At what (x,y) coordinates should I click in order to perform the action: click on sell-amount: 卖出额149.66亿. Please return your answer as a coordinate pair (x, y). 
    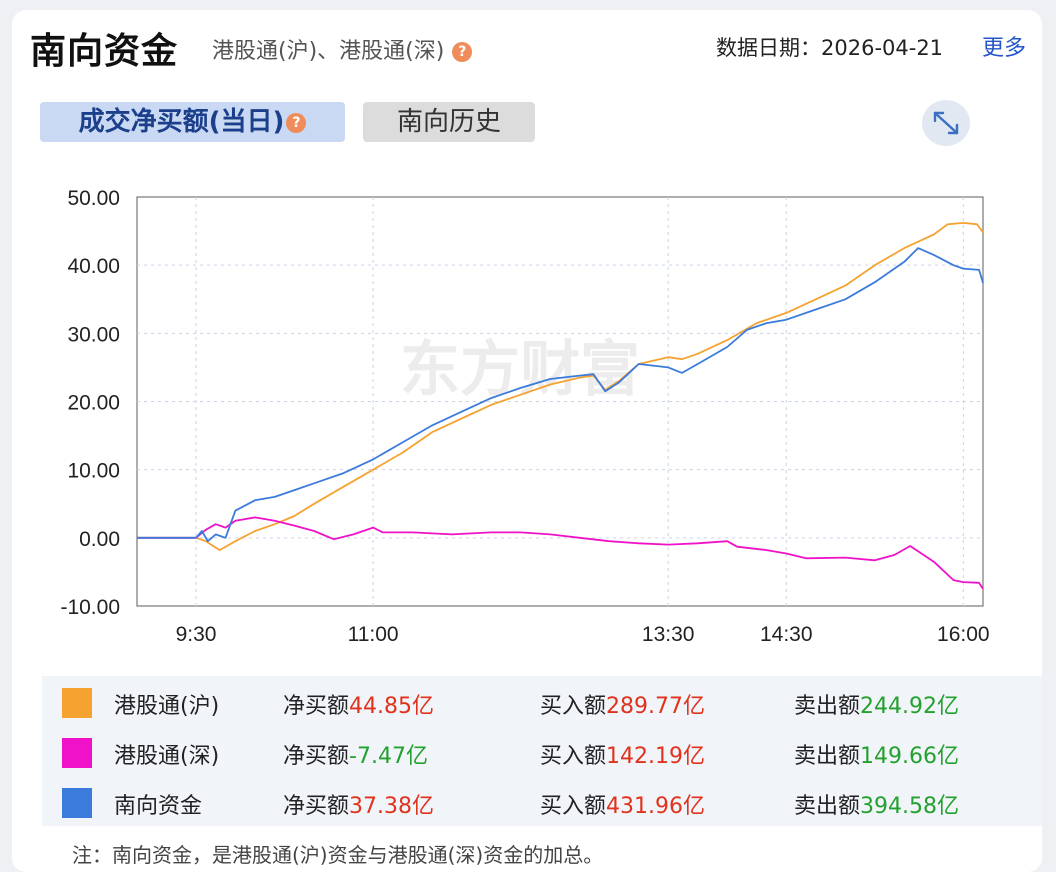
    Looking at the image, I should click on (876, 754).